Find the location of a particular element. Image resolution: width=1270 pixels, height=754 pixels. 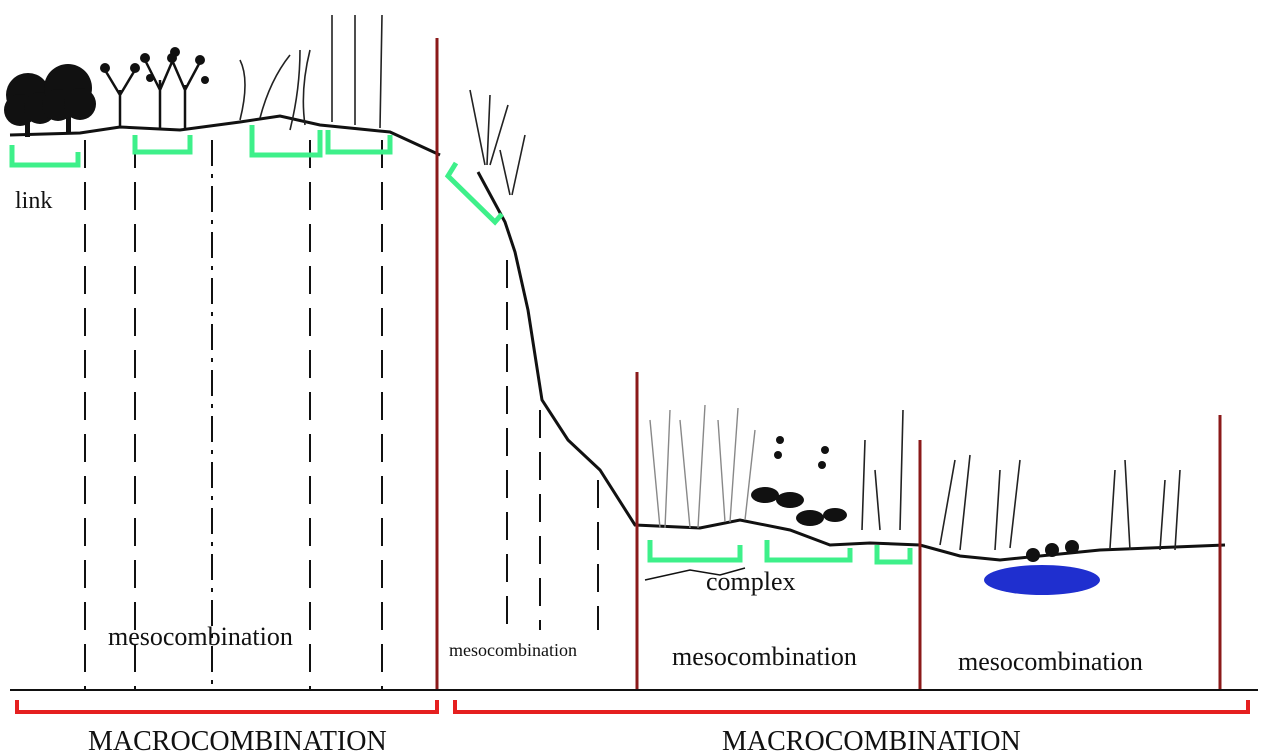

complex-label: complex is located at coordinates (751, 581).